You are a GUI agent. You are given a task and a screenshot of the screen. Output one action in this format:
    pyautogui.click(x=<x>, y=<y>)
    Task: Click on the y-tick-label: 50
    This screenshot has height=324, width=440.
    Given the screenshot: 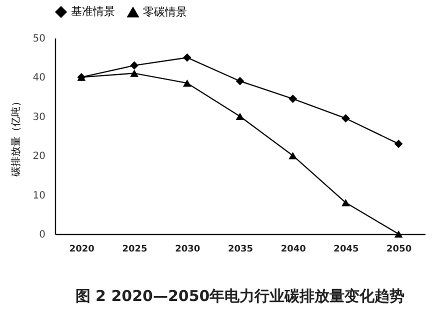 What is the action you would take?
    pyautogui.click(x=39, y=39)
    